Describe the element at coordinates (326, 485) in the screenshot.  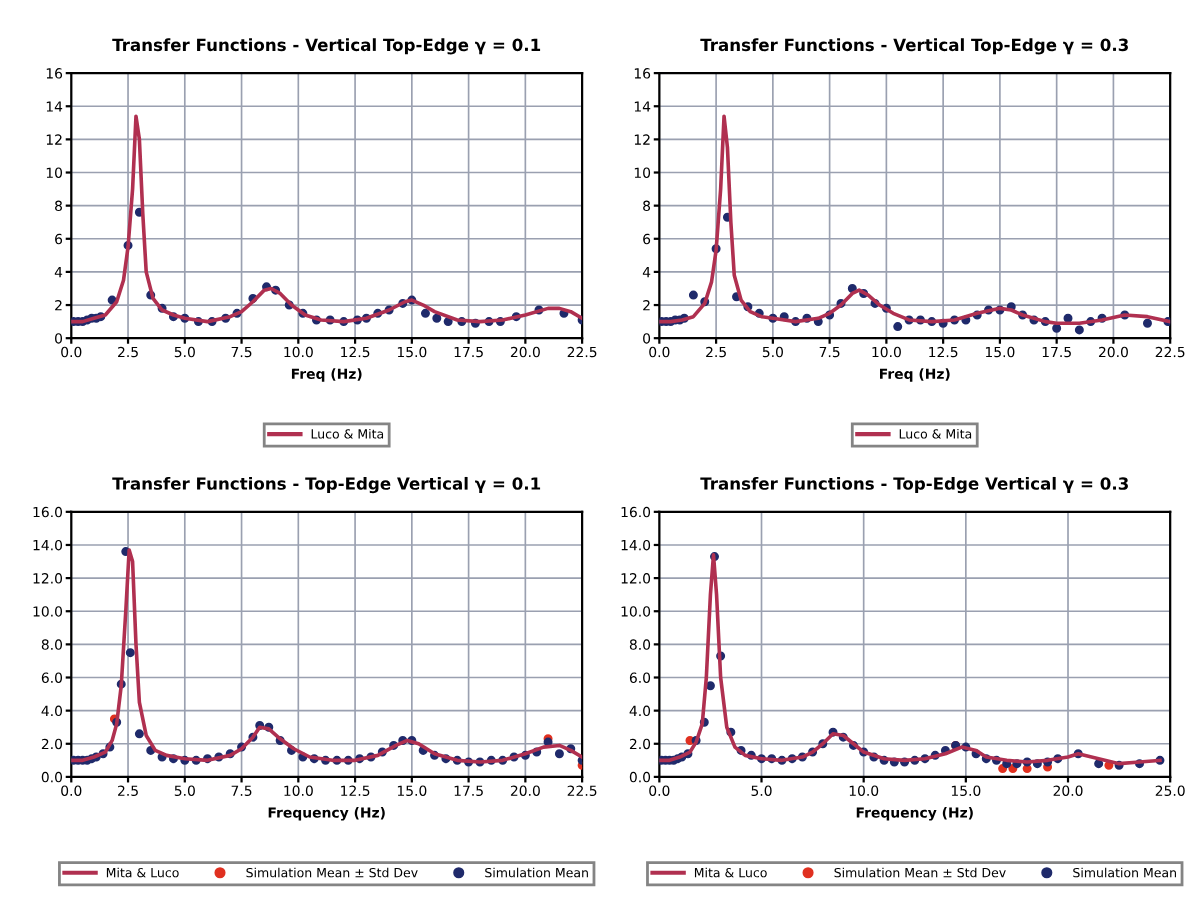
I see `chart-title: Transfer Functions - Top-Edge Vertical γ = 0.1` at that location.